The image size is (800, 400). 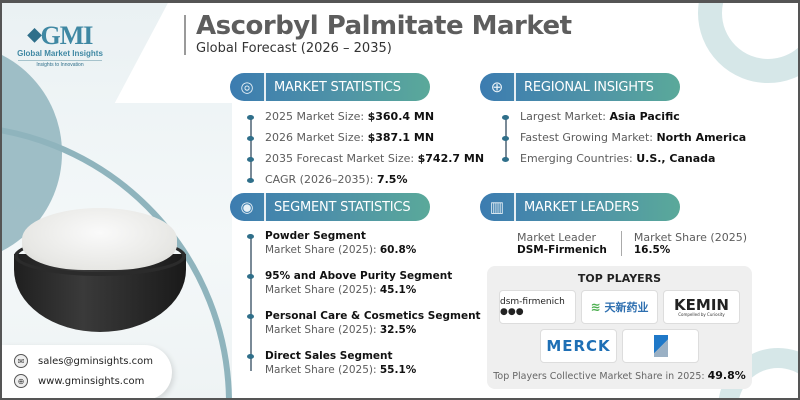 I want to click on page-title: Ascorbyl Palmitate Market, so click(x=384, y=26).